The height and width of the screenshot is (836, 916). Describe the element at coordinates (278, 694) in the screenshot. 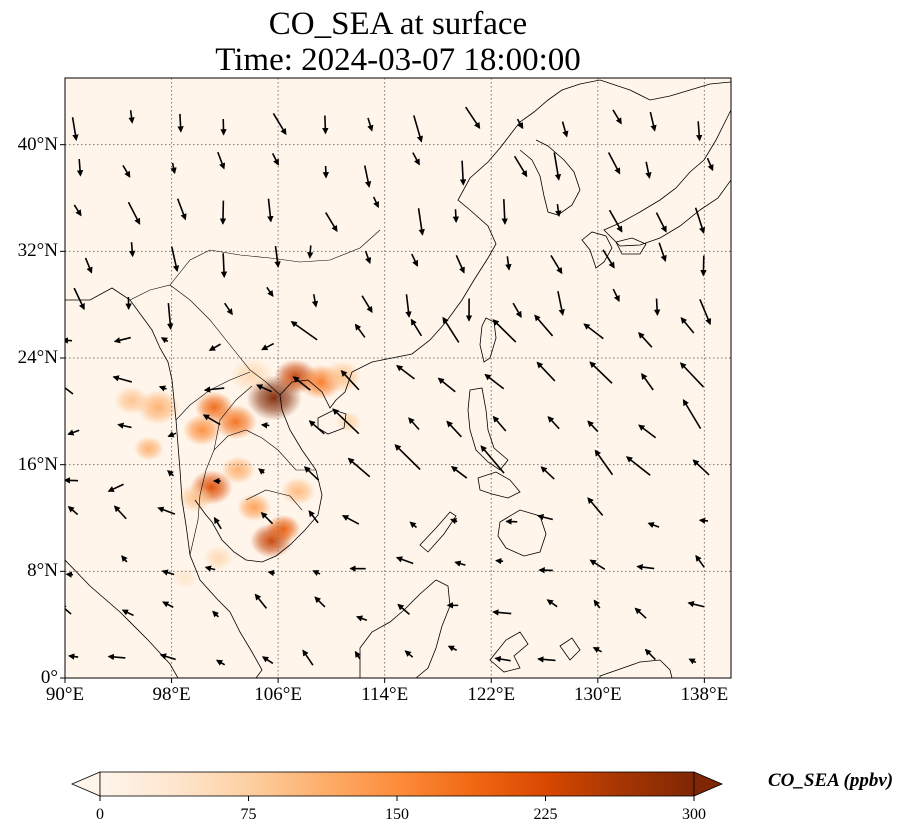

I see `lon-tick-label: 106°E` at that location.